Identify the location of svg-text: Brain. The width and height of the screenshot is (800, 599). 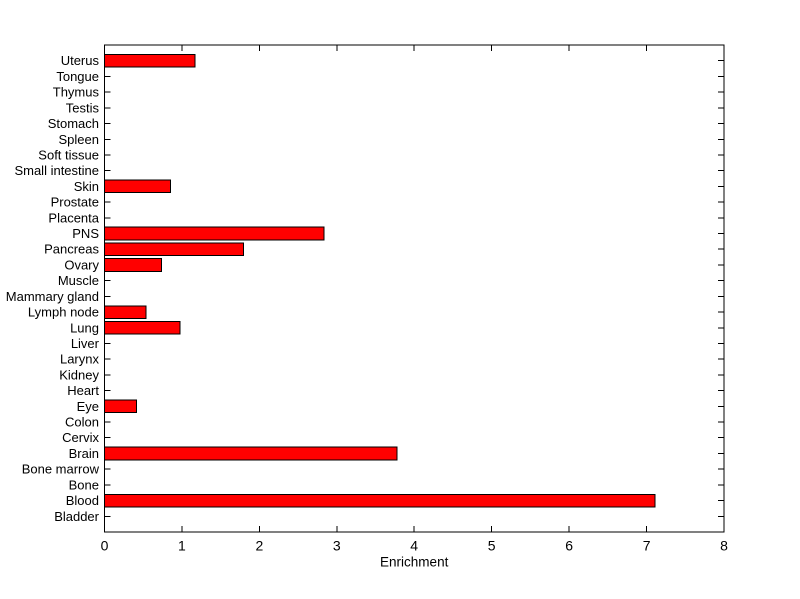
(84, 453).